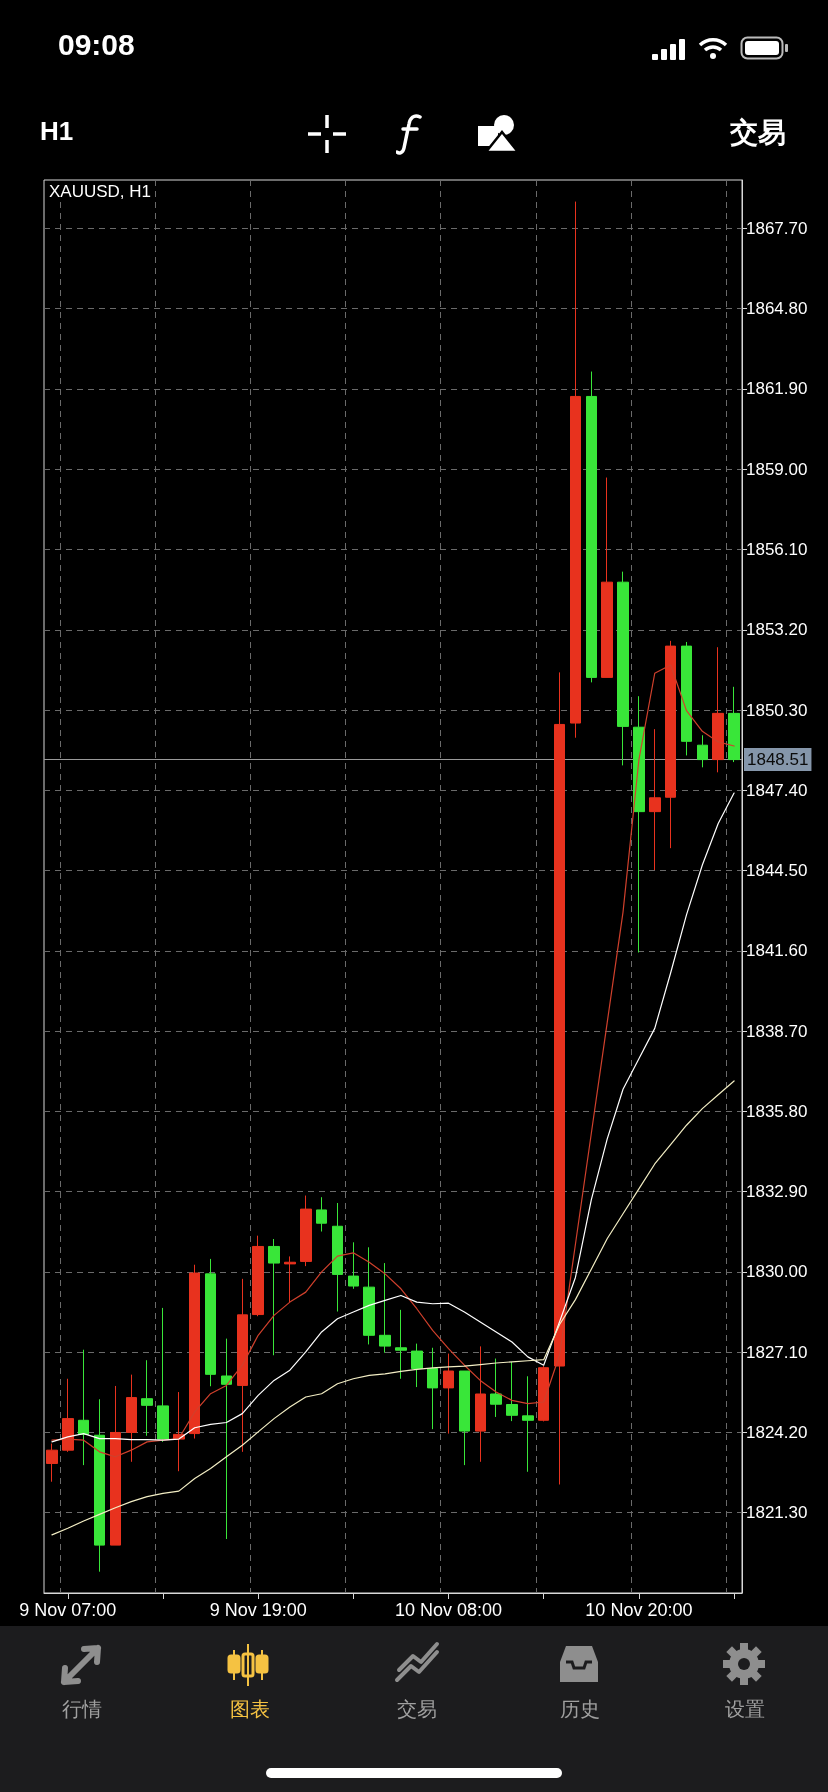 The width and height of the screenshot is (828, 1792). What do you see at coordinates (777, 1192) in the screenshot?
I see `y-tick-label: 1832.90` at bounding box center [777, 1192].